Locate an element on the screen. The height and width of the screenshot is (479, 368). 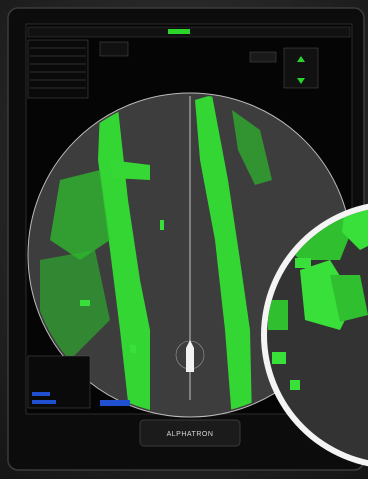
brand-label: ALPHATRON is located at coordinates (190, 434).